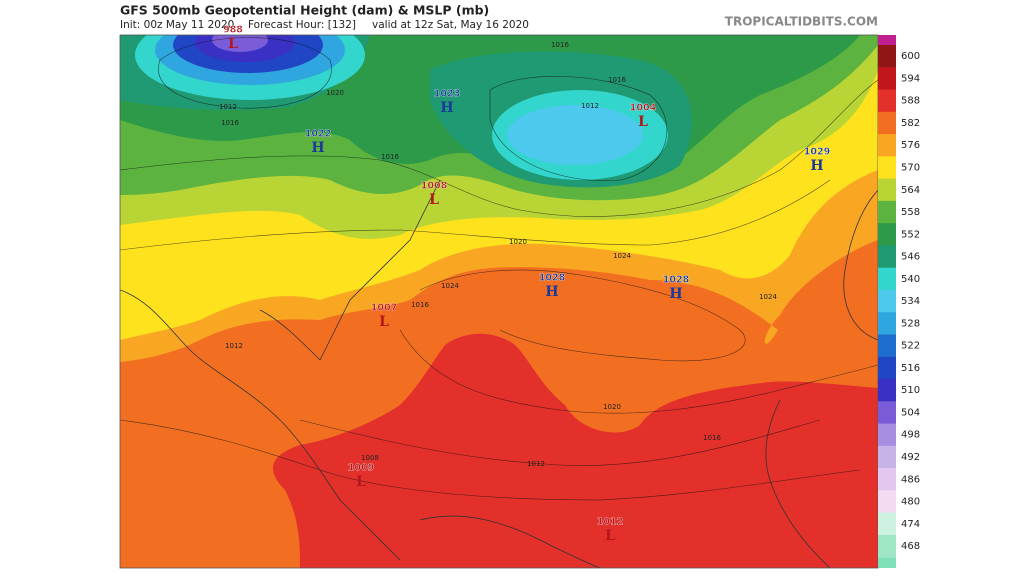 This screenshot has height=576, width=1024. I want to click on colorbar-label: 498, so click(910, 435).